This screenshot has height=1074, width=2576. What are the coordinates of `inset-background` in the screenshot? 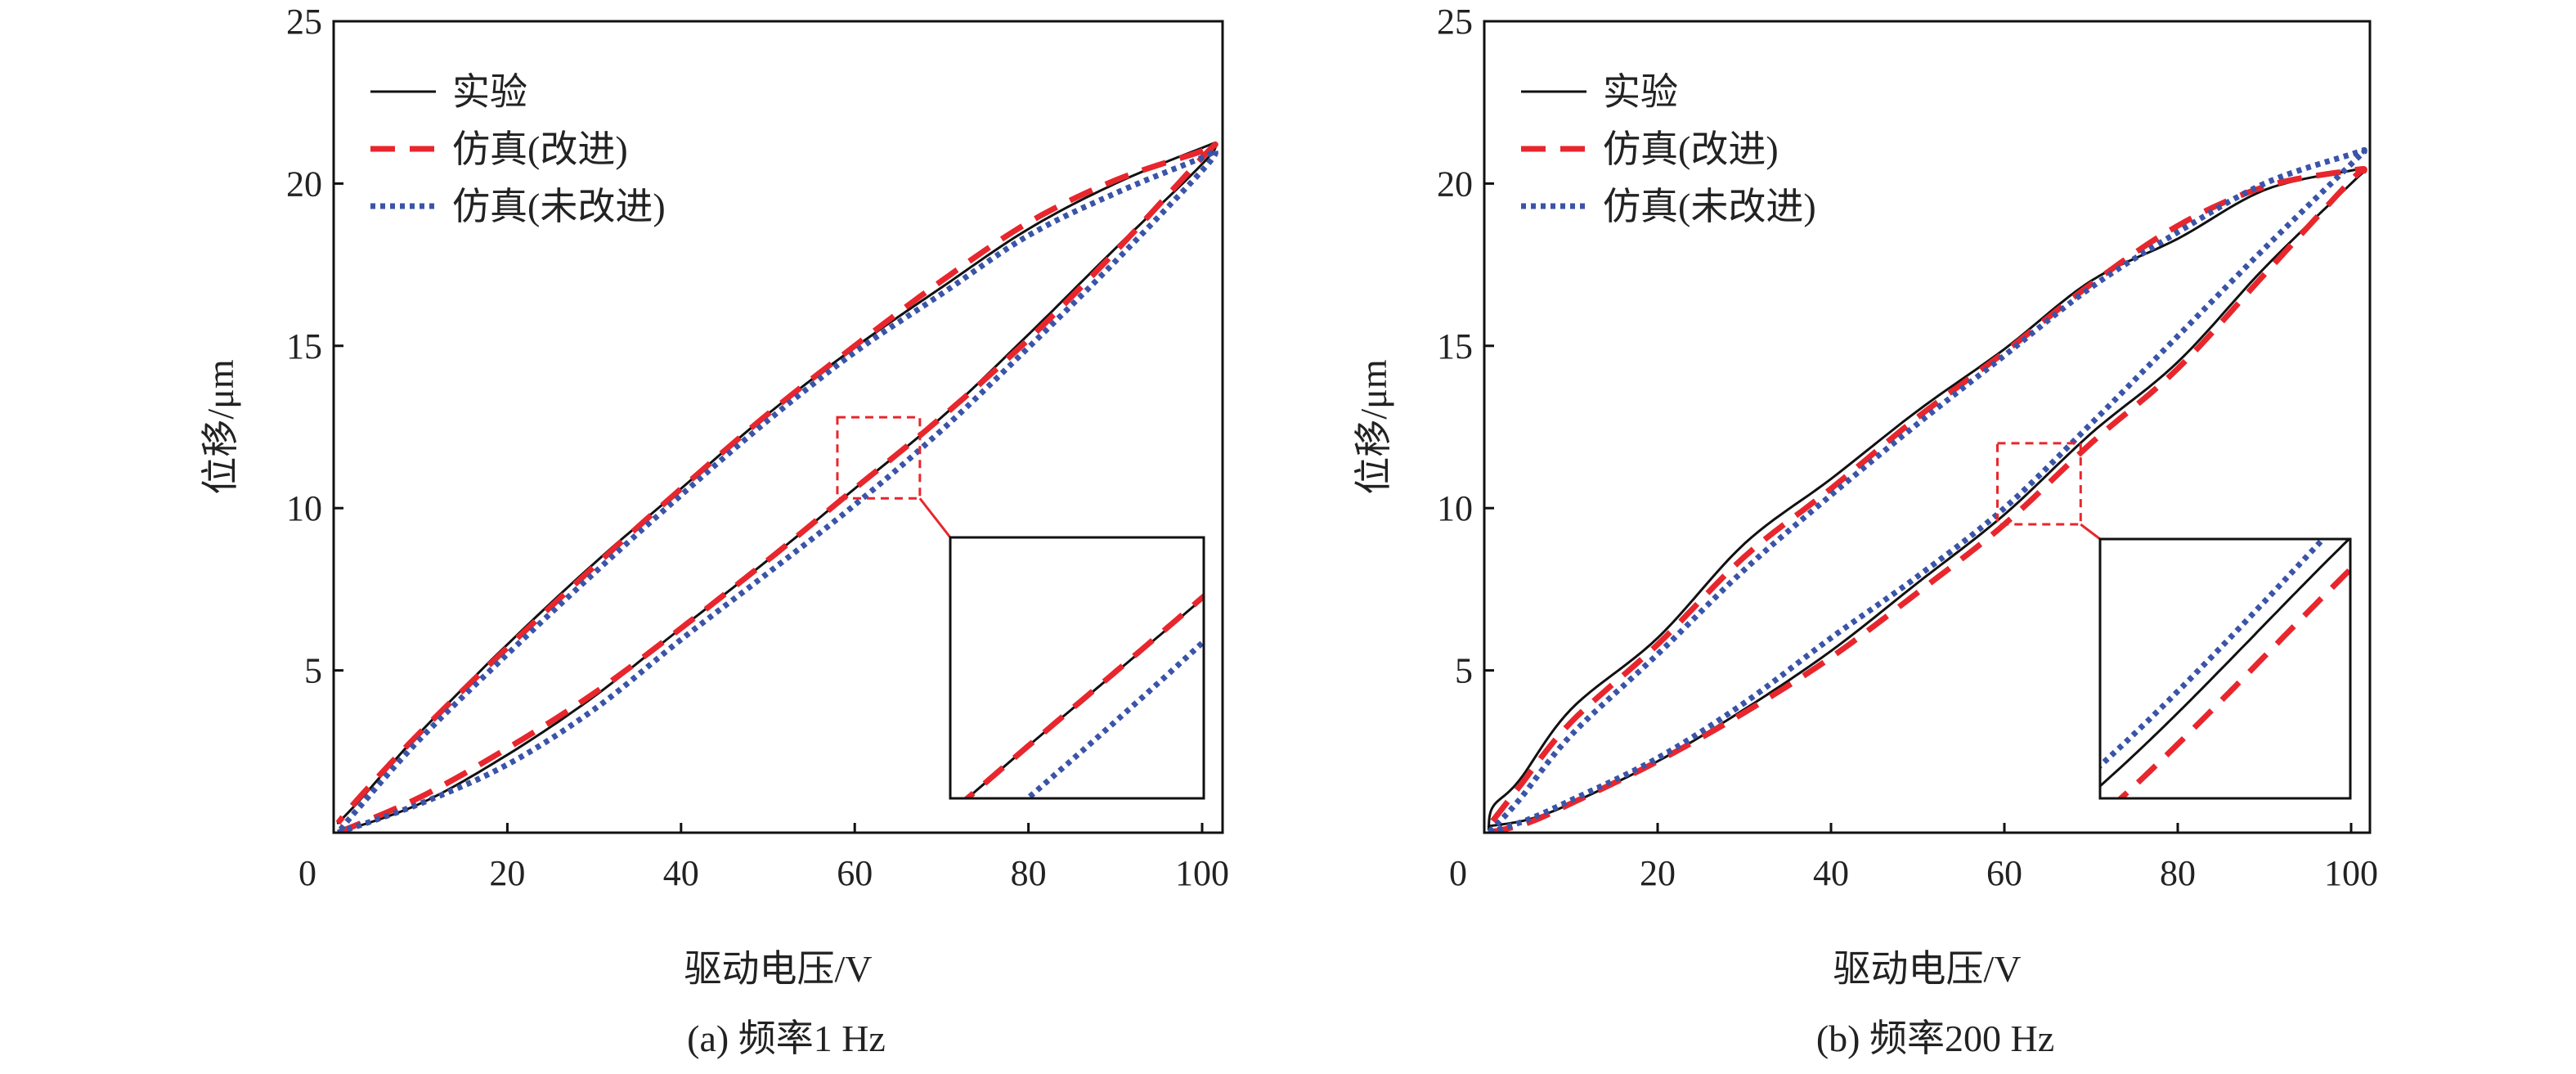 It's located at (2225, 668).